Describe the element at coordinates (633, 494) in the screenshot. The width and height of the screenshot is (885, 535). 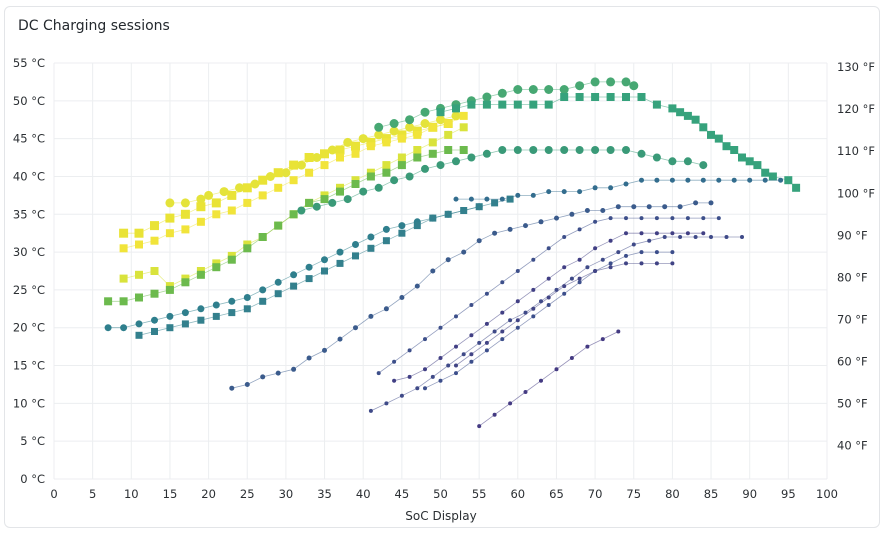
I see `x-tick-label: 75` at that location.